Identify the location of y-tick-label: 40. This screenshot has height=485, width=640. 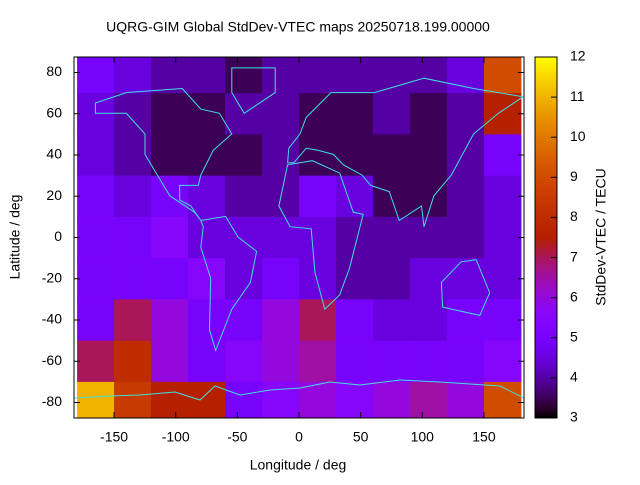
(54, 154).